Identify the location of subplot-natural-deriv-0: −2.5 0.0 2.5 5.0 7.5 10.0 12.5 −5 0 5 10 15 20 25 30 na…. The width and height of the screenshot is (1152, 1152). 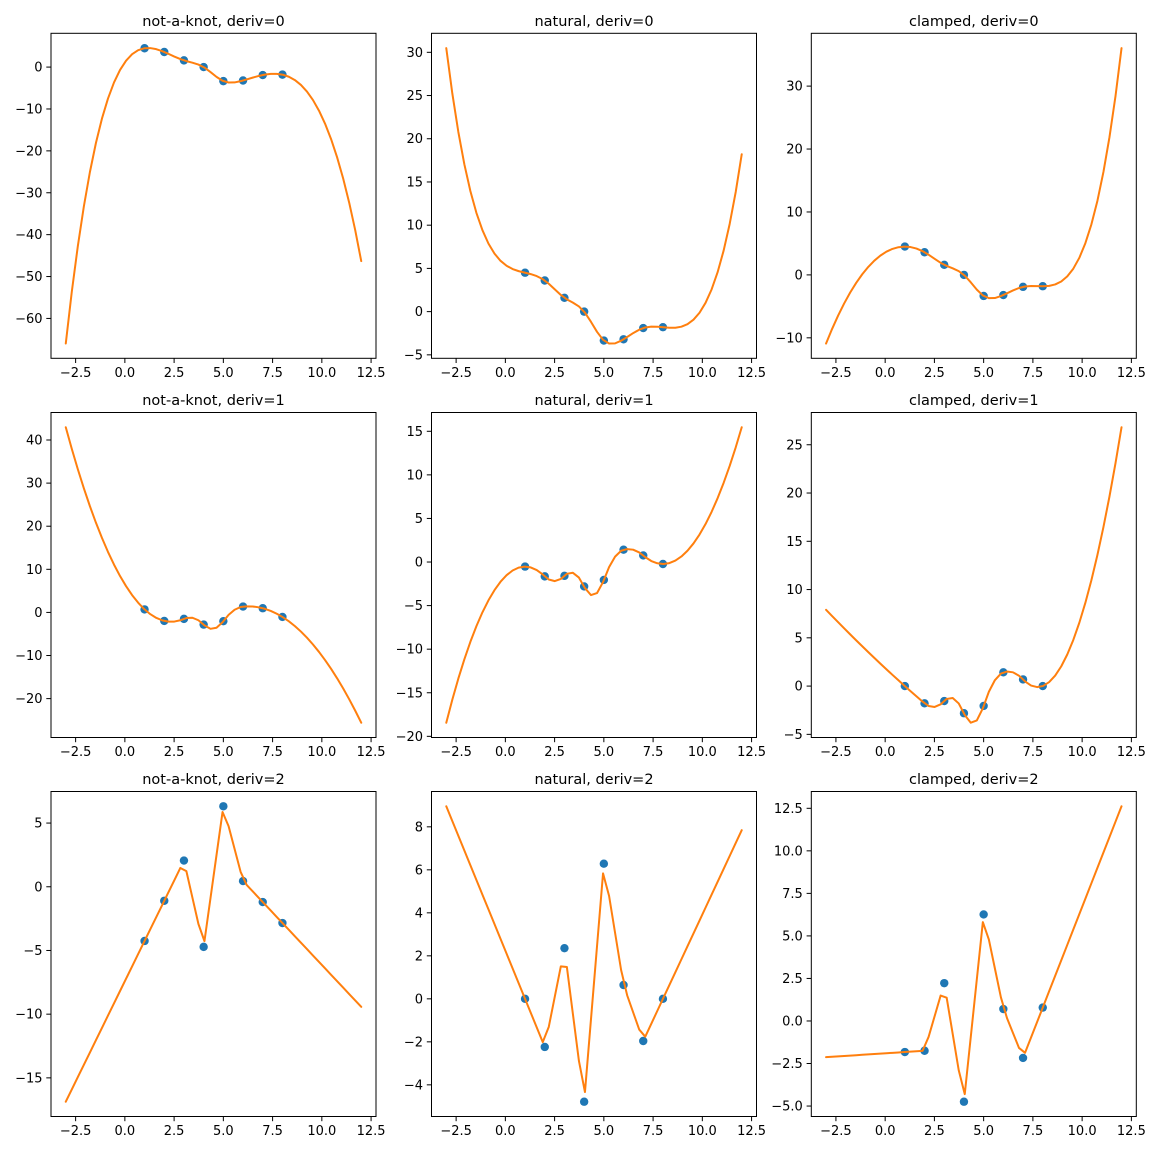
(585, 197).